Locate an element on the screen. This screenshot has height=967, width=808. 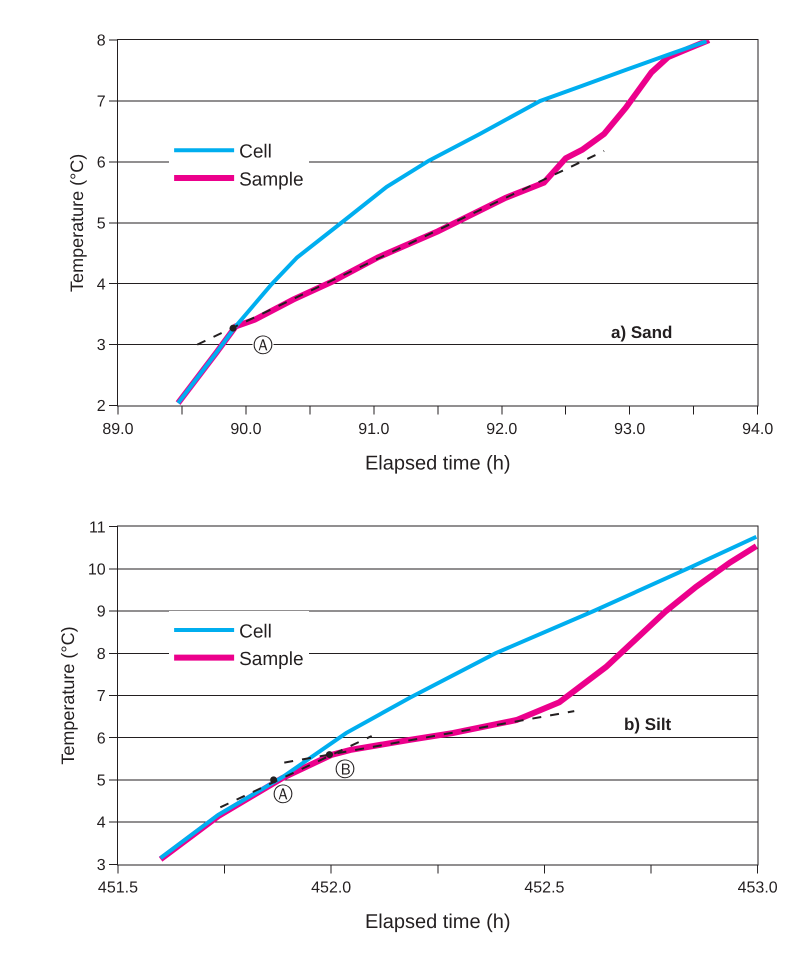
annotation: Ⓑ is located at coordinates (345, 769).